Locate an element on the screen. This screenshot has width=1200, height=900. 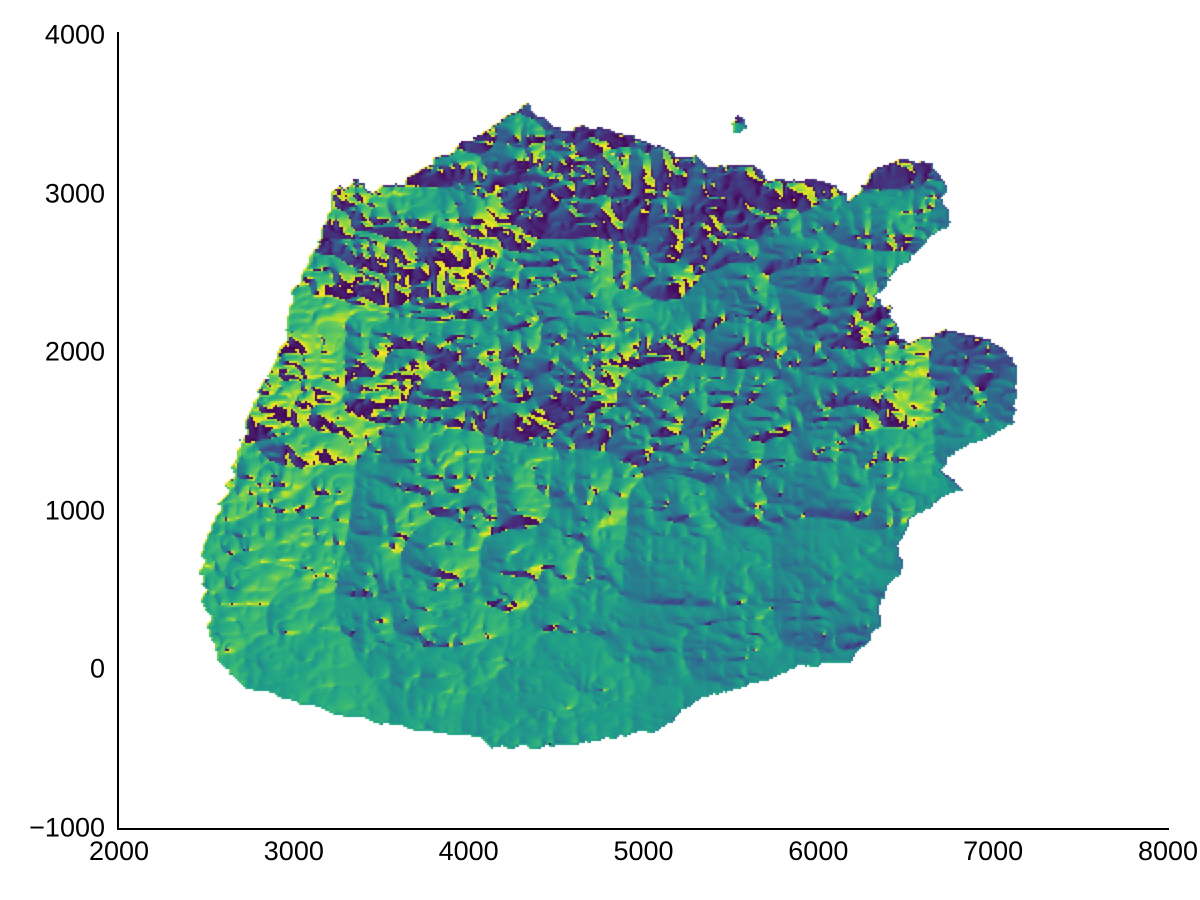
x-tick-label-8000: 8000 is located at coordinates (1168, 851).